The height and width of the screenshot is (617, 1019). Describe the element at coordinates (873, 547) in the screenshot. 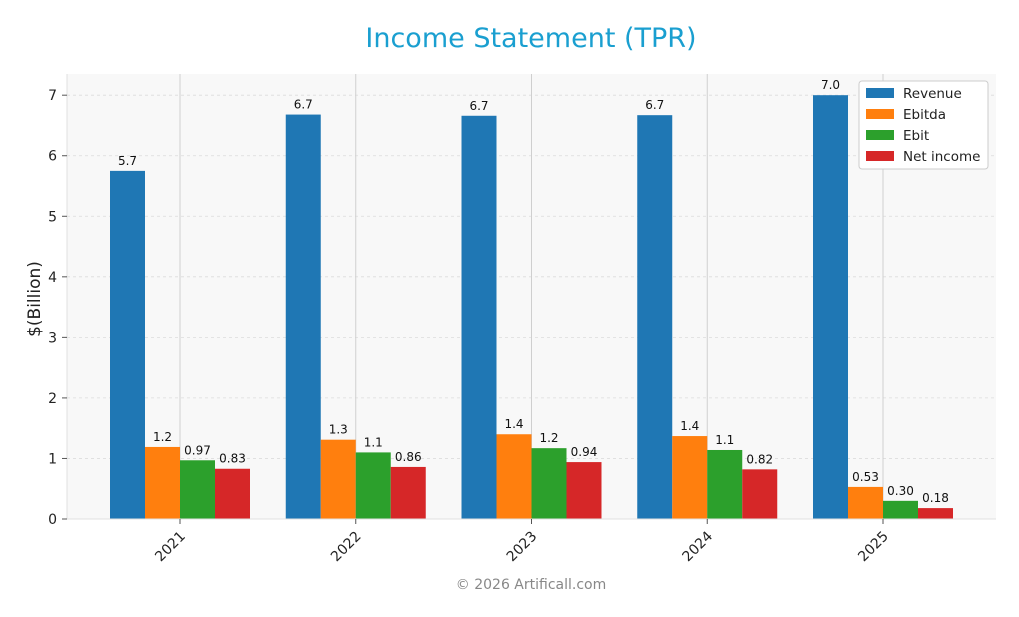

I see `x-tick-label: 2025` at that location.